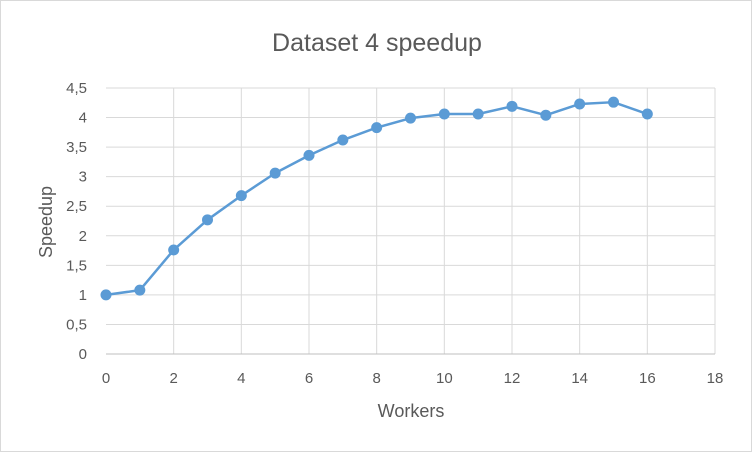 The image size is (752, 452). I want to click on y-tick-label: 0,5, so click(76, 324).